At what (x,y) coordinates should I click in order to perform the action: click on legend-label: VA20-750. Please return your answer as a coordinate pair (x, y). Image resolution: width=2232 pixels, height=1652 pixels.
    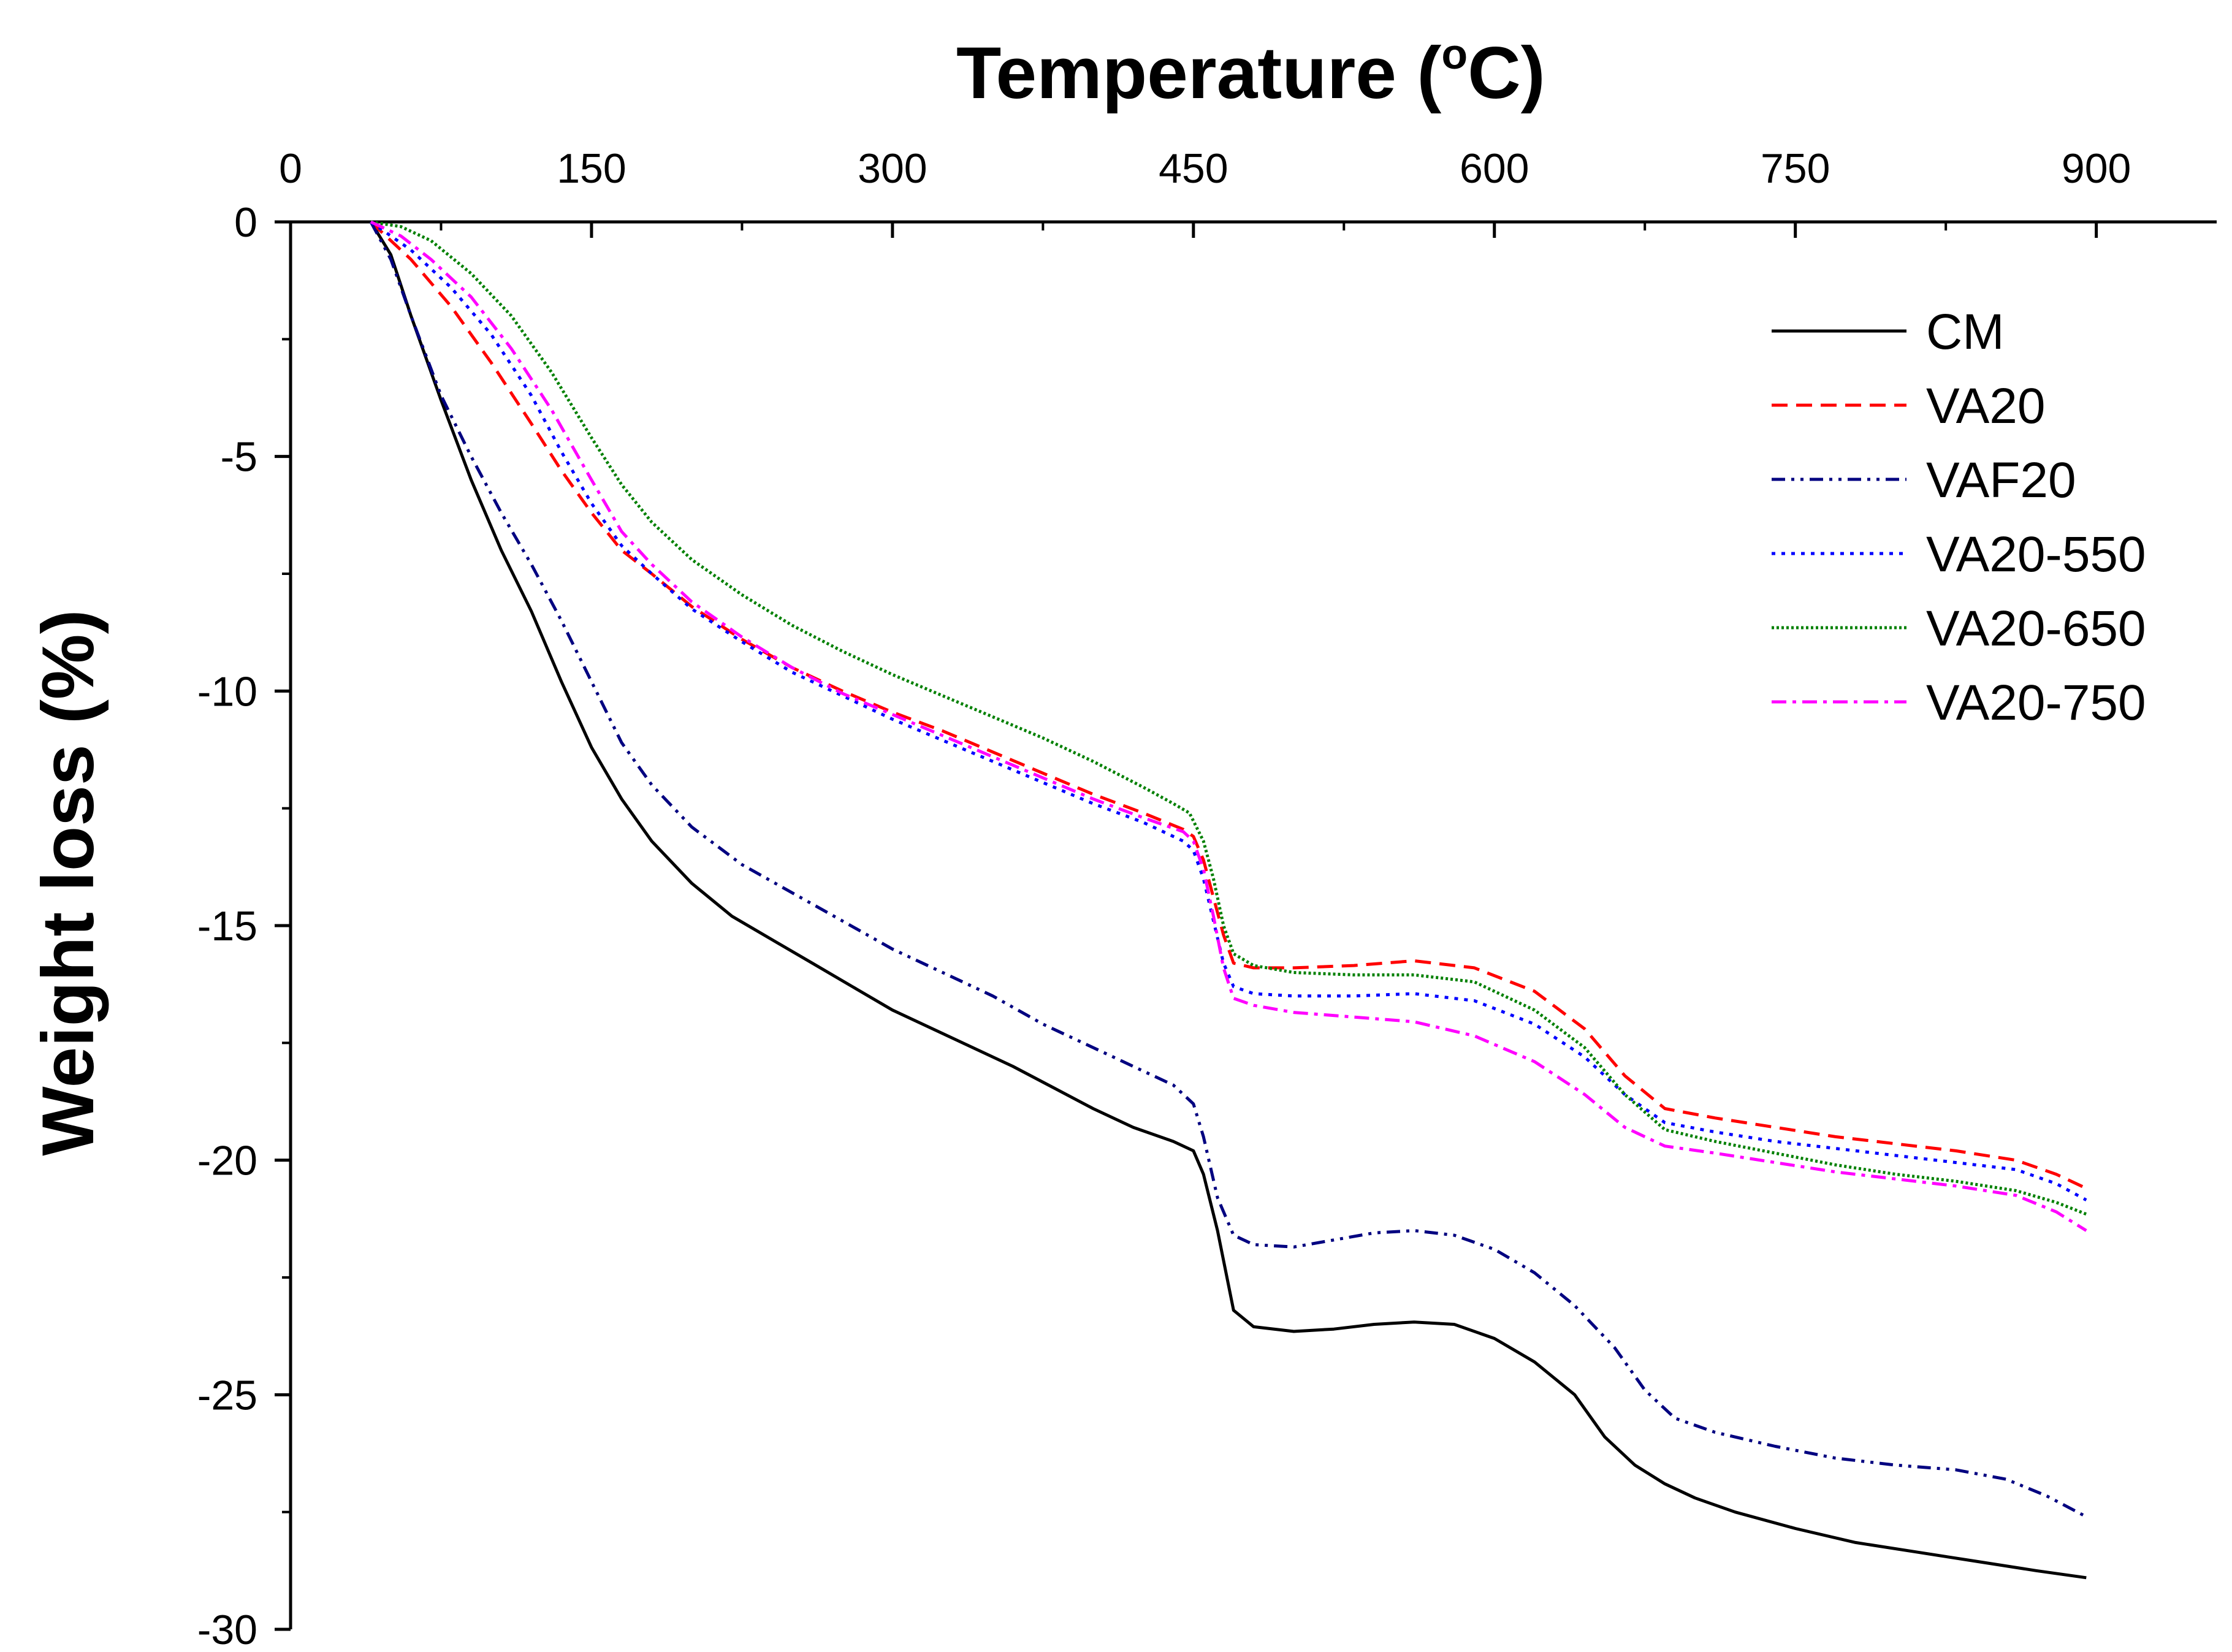
    Looking at the image, I should click on (2036, 703).